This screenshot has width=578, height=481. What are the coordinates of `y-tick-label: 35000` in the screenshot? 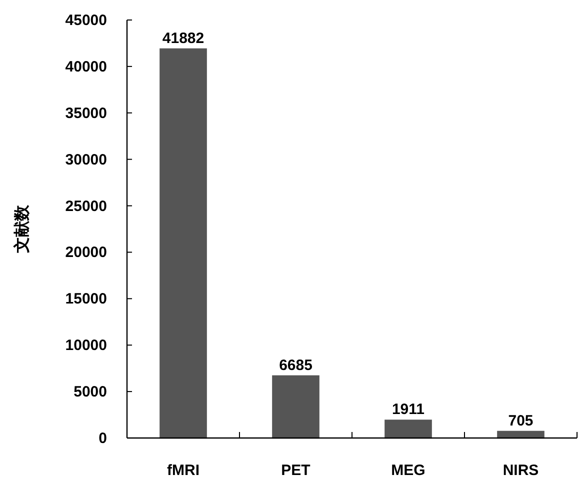 It's located at (86, 113).